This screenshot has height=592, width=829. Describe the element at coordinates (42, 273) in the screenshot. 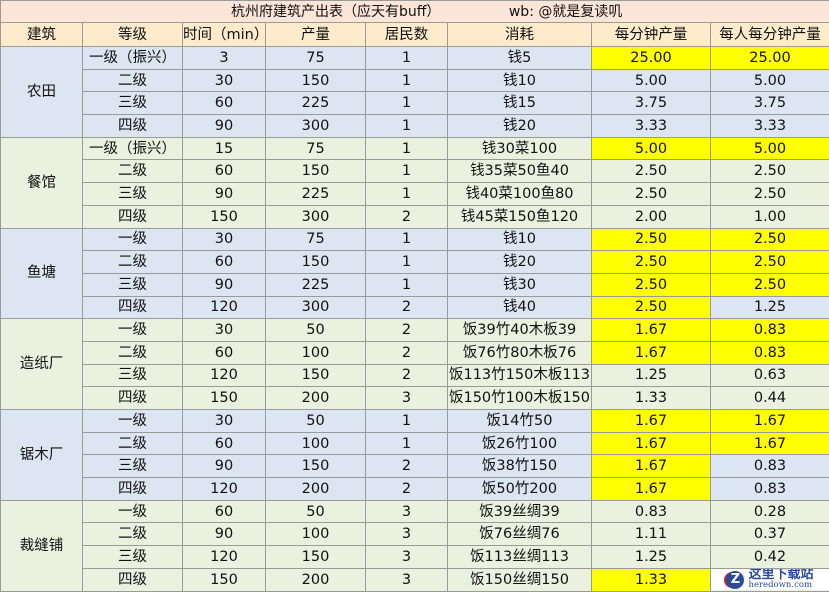

I see `building-cell: 鱼塘` at that location.